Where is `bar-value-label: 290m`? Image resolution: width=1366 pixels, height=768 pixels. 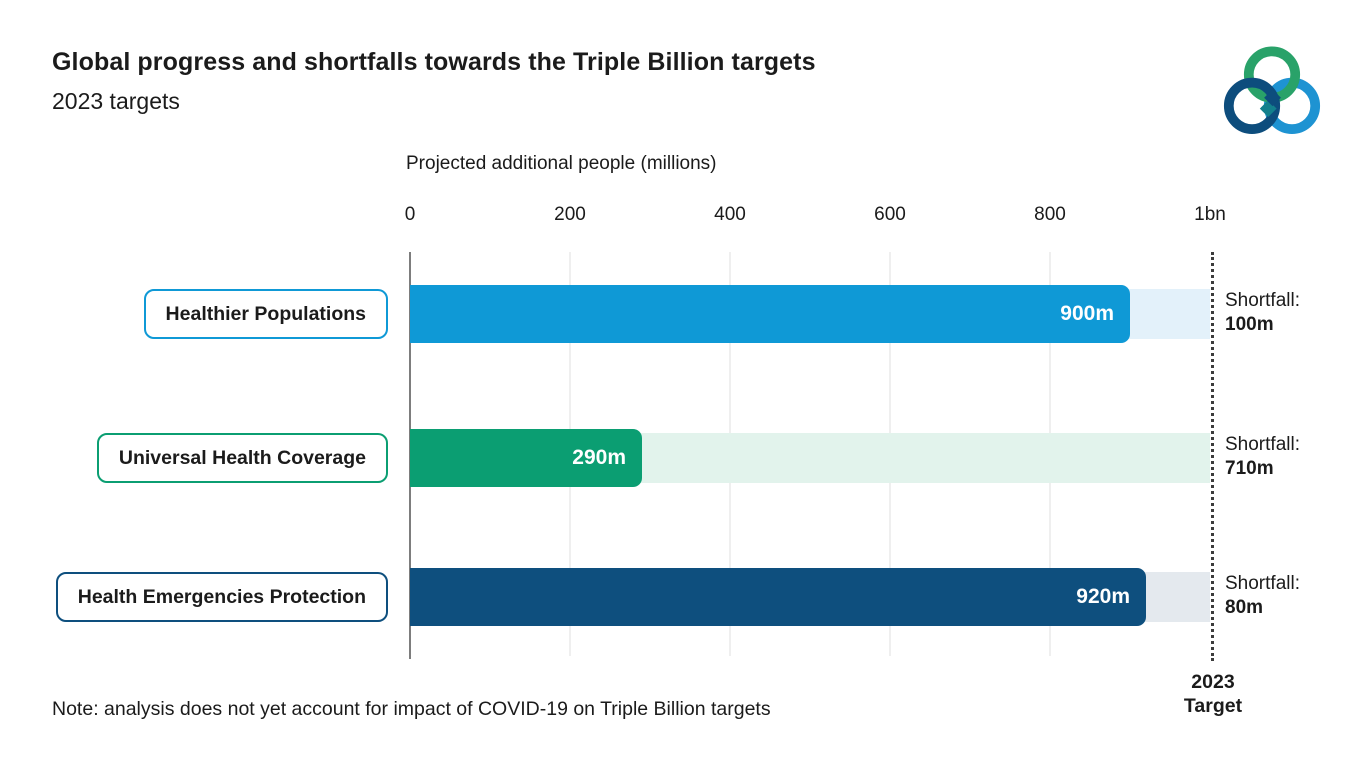
bar-value-label: 290m is located at coordinates (599, 457).